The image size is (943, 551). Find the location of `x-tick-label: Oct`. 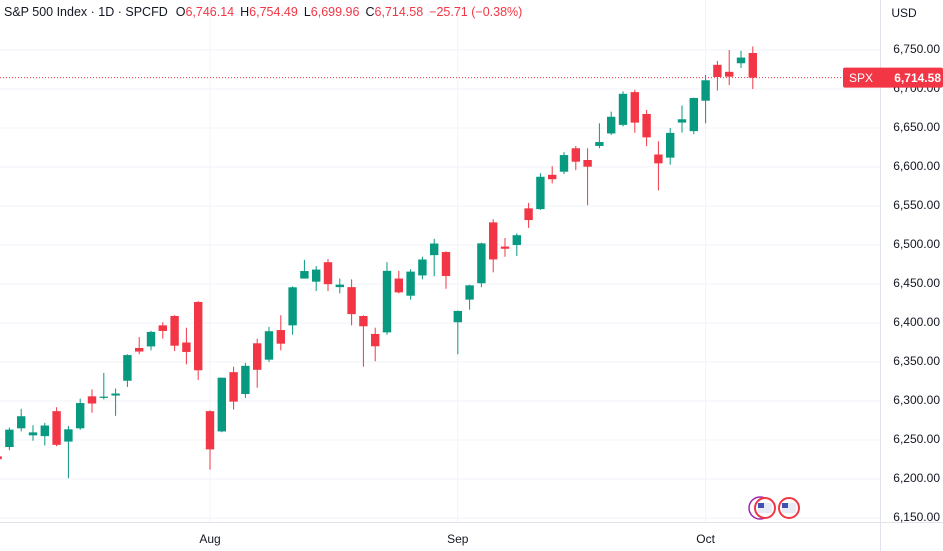

x-tick-label: Oct is located at coordinates (705, 539).